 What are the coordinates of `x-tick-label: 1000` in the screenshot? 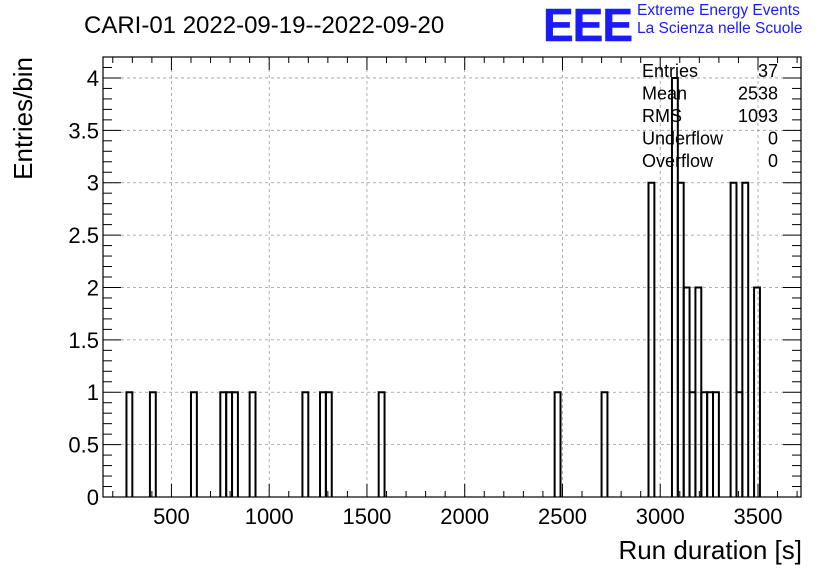 It's located at (269, 516).